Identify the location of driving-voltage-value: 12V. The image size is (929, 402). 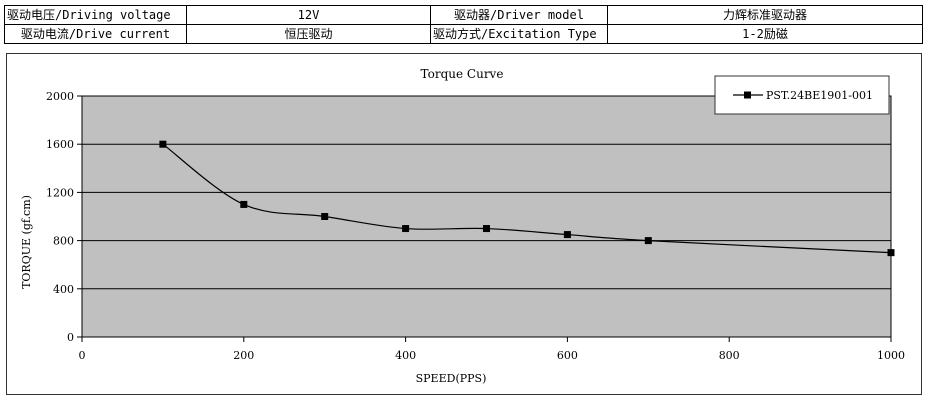
(308, 15).